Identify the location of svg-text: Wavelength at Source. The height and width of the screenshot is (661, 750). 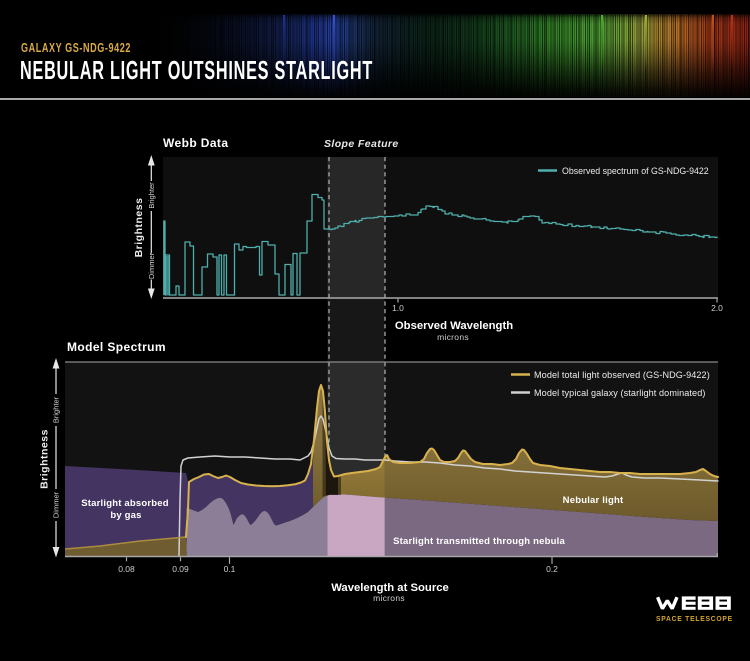
(390, 588).